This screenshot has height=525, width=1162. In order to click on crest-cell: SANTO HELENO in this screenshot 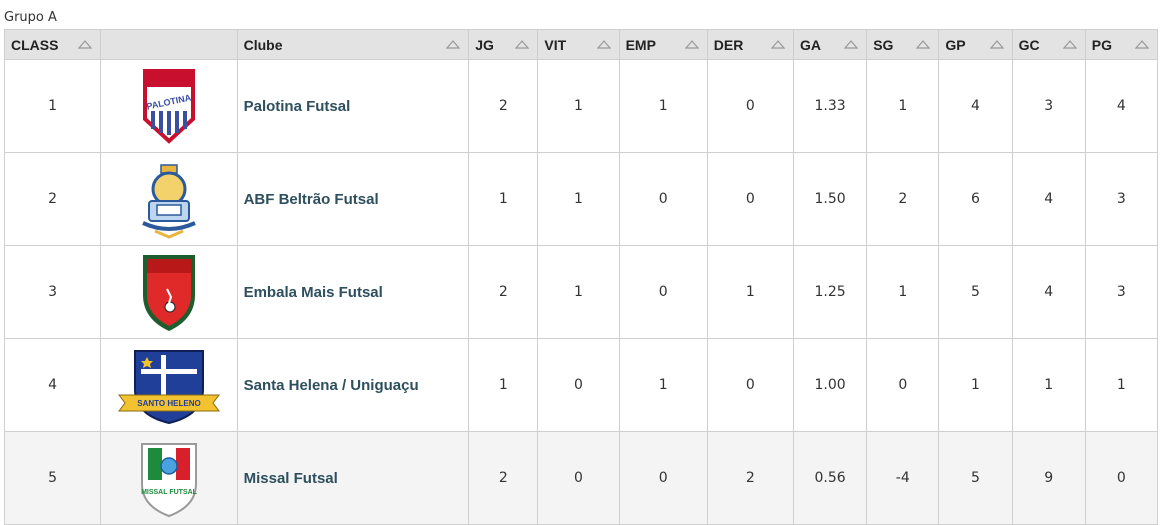, I will do `click(169, 385)`.